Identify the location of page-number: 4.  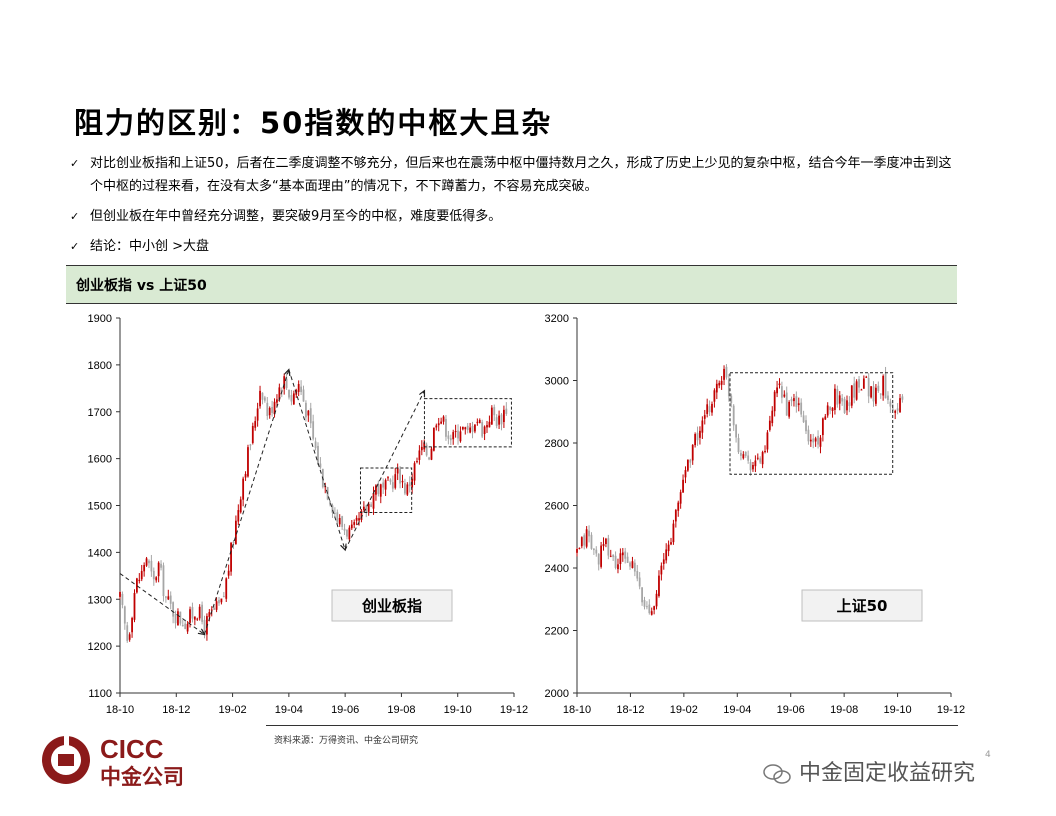
(988, 755).